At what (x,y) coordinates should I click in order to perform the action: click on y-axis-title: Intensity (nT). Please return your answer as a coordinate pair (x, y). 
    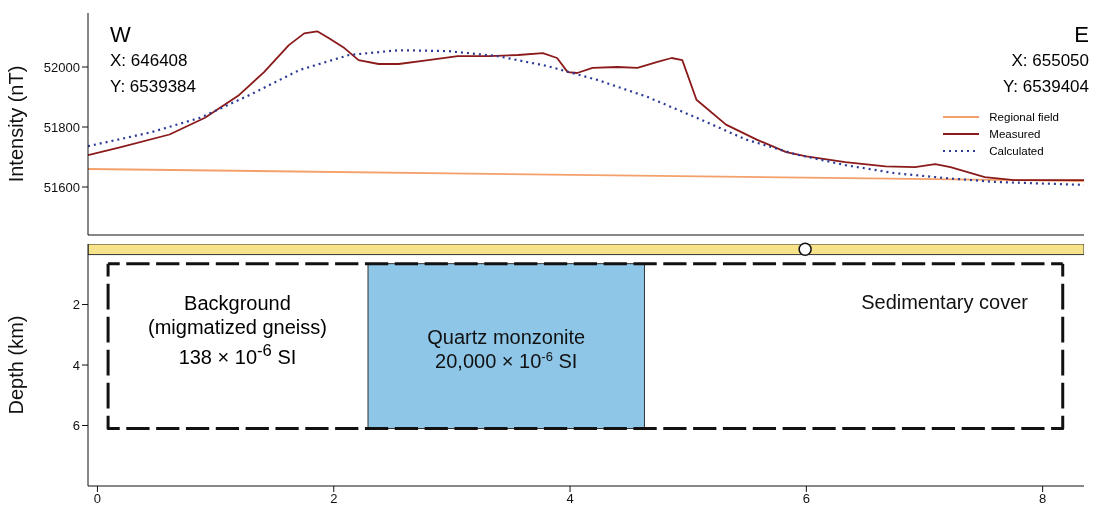
    Looking at the image, I should click on (16, 124).